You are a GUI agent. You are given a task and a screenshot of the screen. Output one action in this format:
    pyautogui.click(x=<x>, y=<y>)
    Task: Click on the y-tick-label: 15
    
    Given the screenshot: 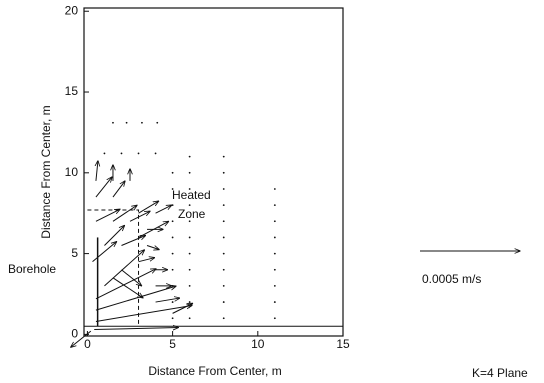 What is the action you would take?
    pyautogui.click(x=72, y=91)
    